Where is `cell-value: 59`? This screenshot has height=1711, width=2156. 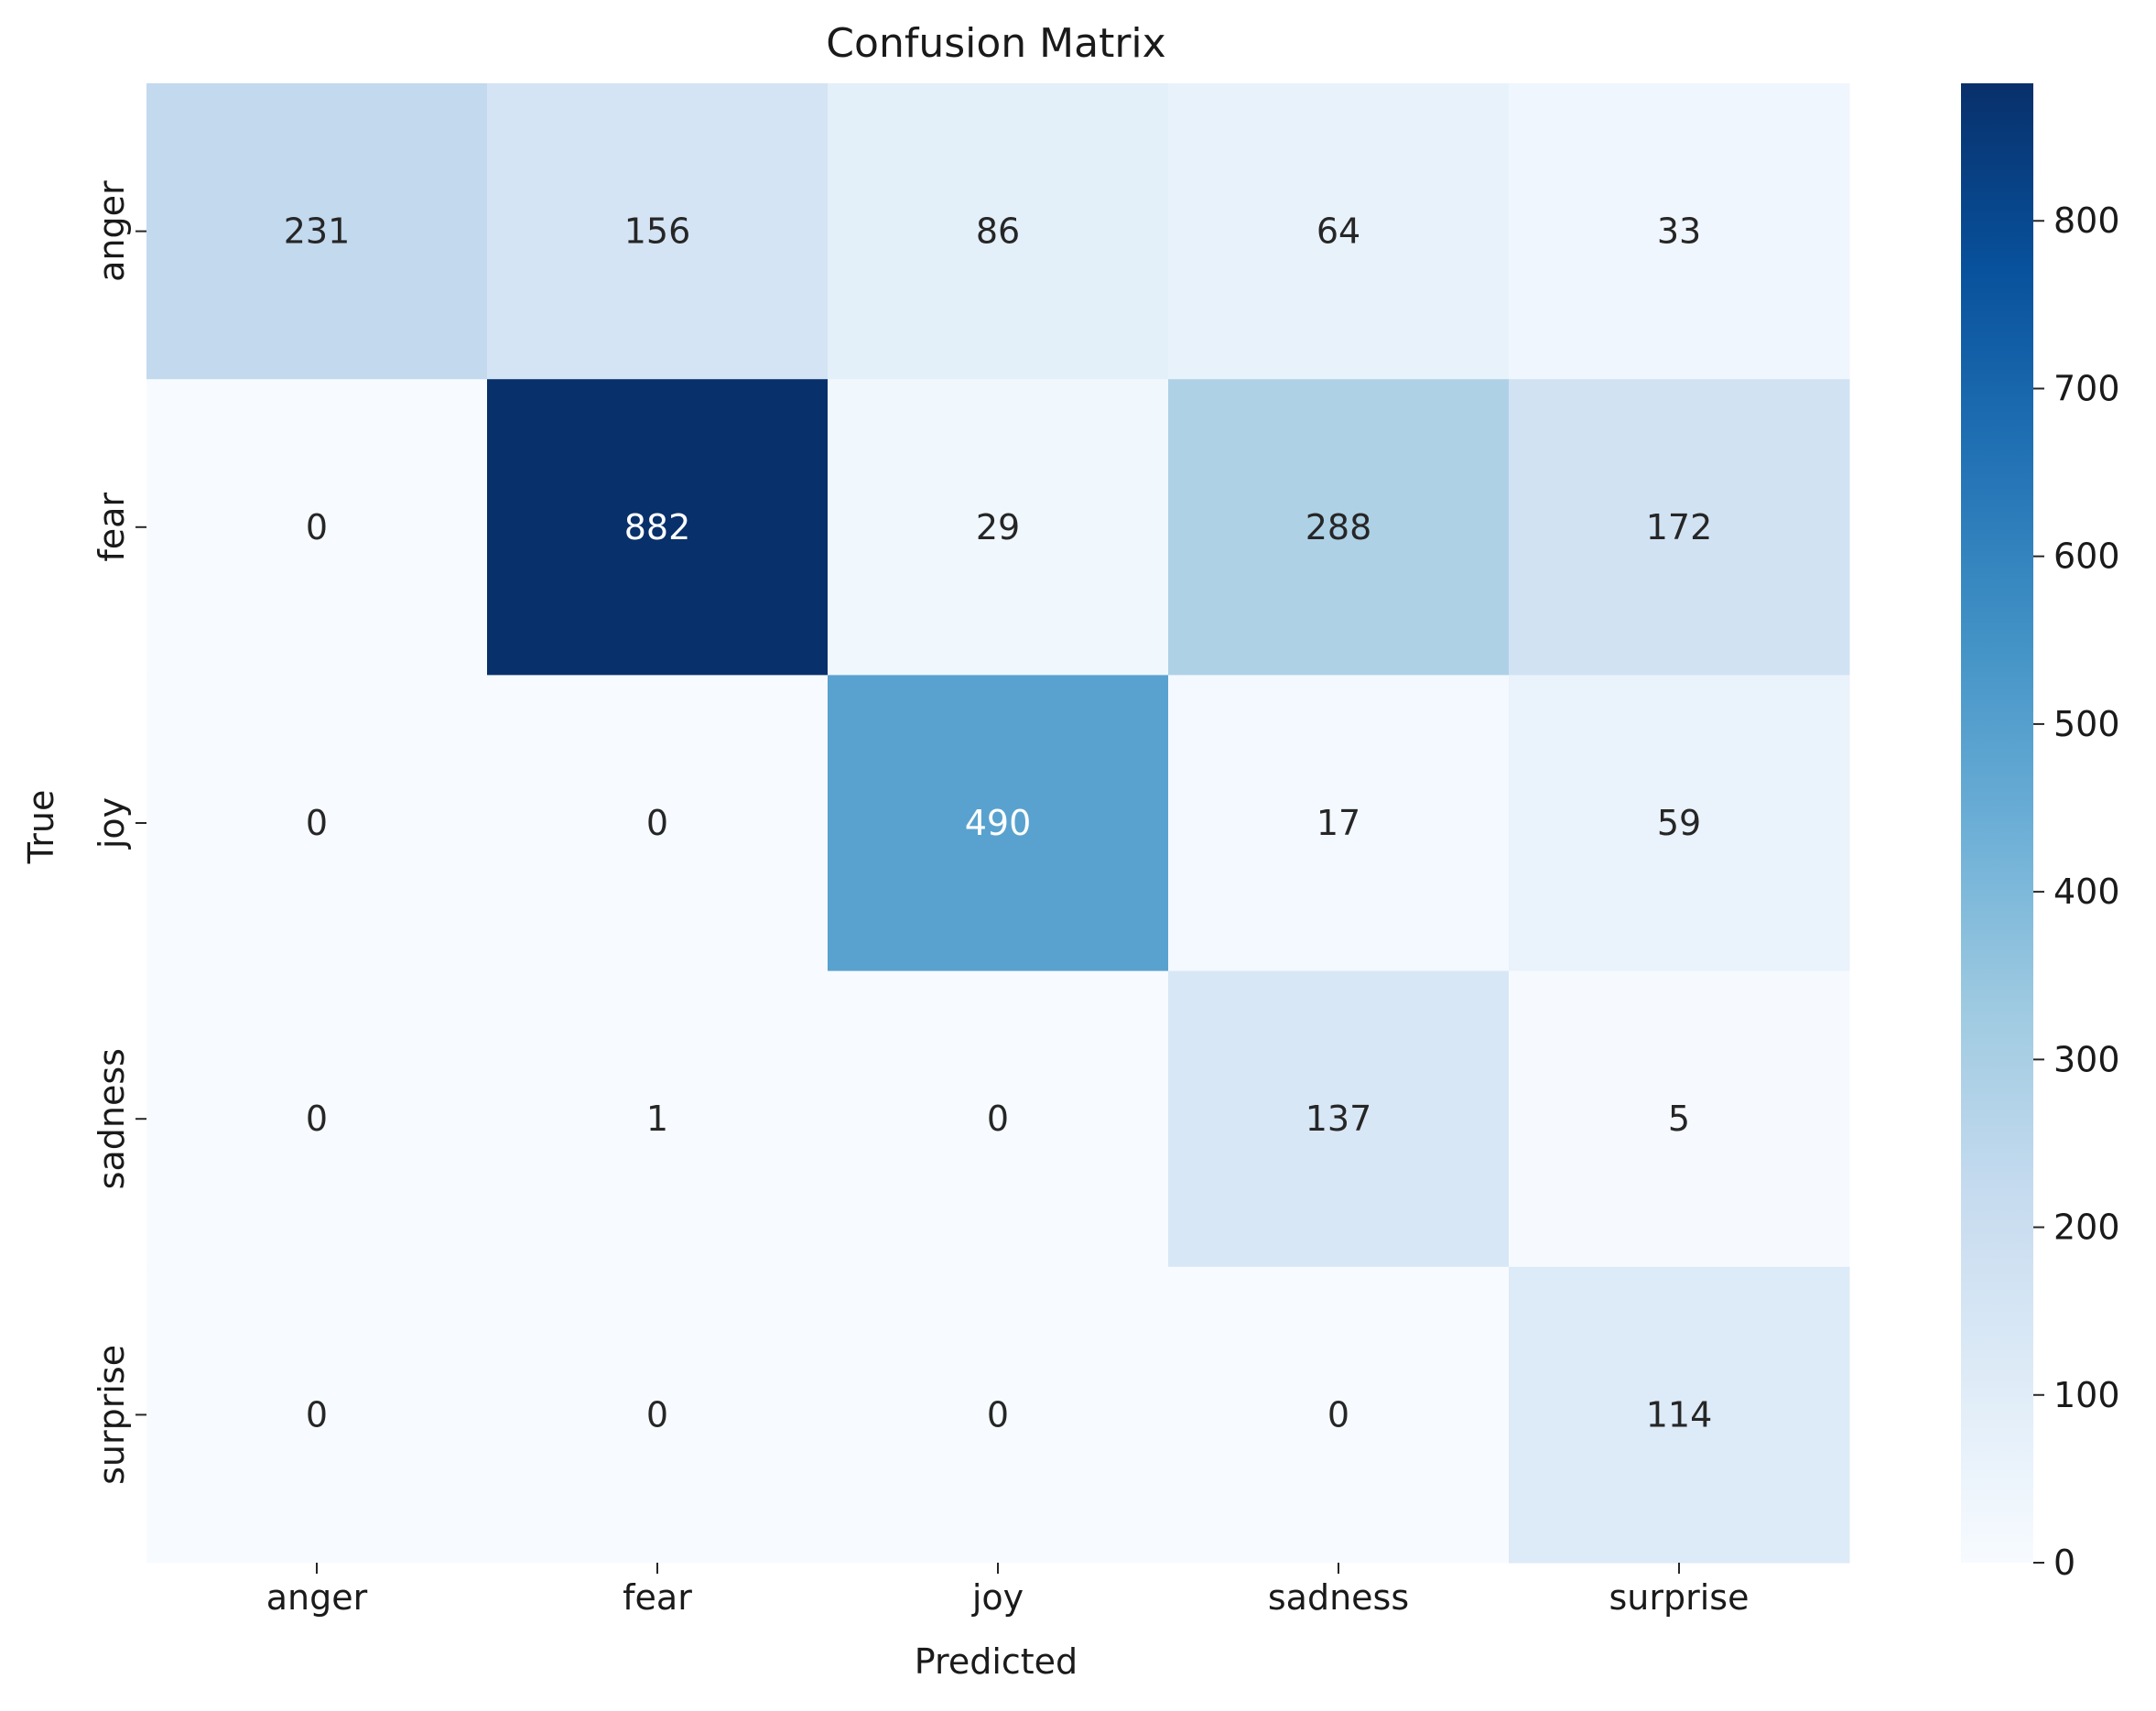 cell-value: 59 is located at coordinates (1679, 823).